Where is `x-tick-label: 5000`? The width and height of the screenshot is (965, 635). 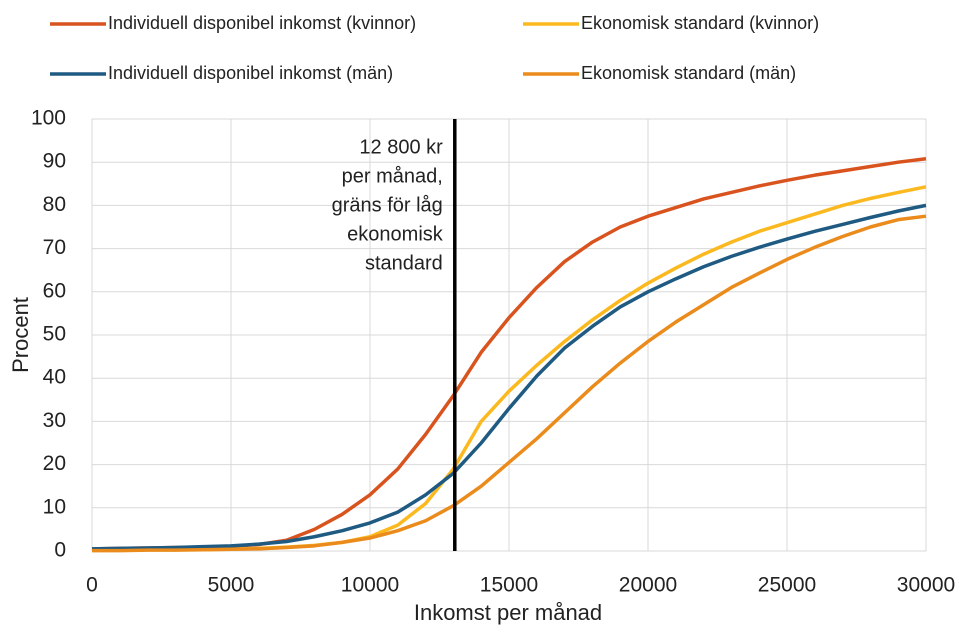 x-tick-label: 5000 is located at coordinates (231, 585).